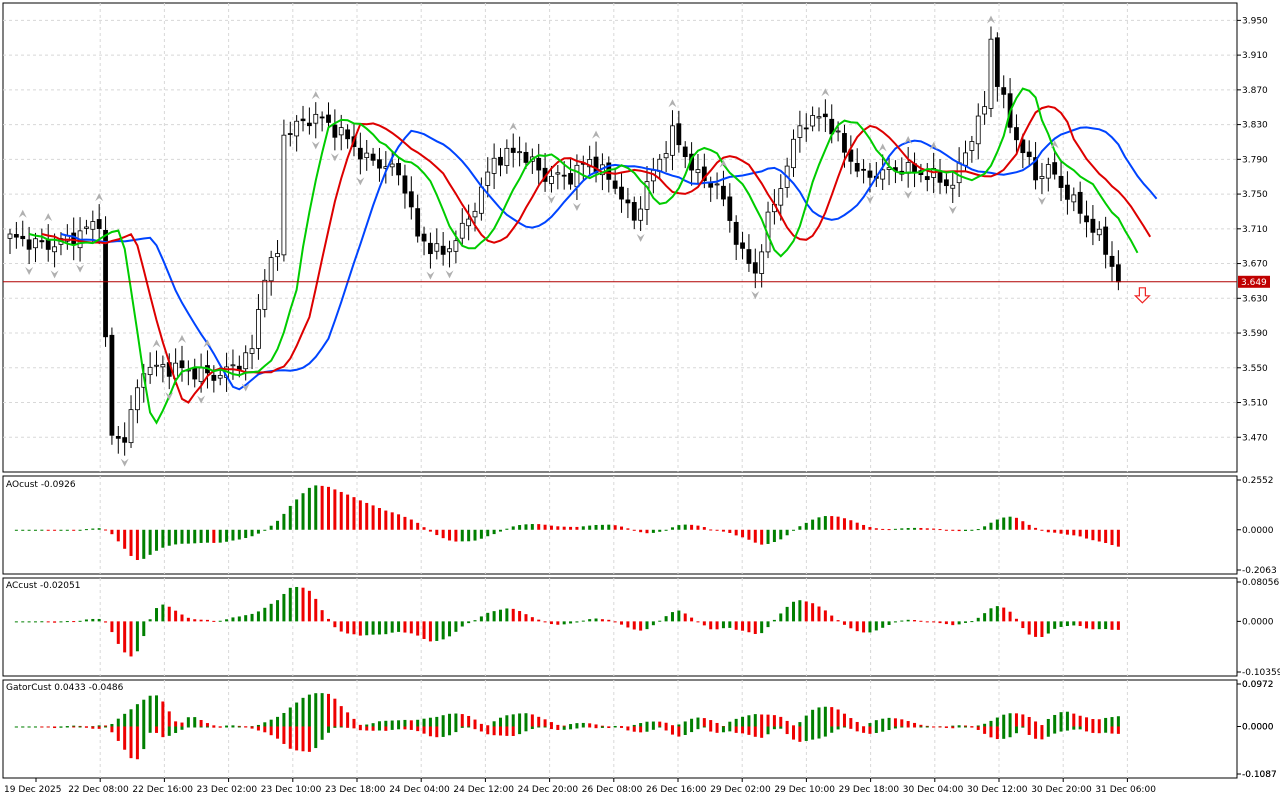 This screenshot has width=1280, height=800. Describe the element at coordinates (1258, 481) in the screenshot. I see `y-tick-label: 0.2552` at that location.